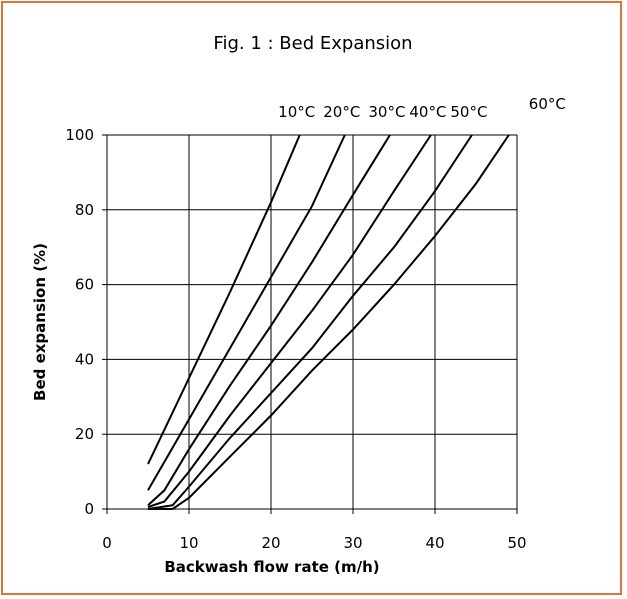 Image resolution: width=627 pixels, height=599 pixels. I want to click on series-line, so click(224, 299).